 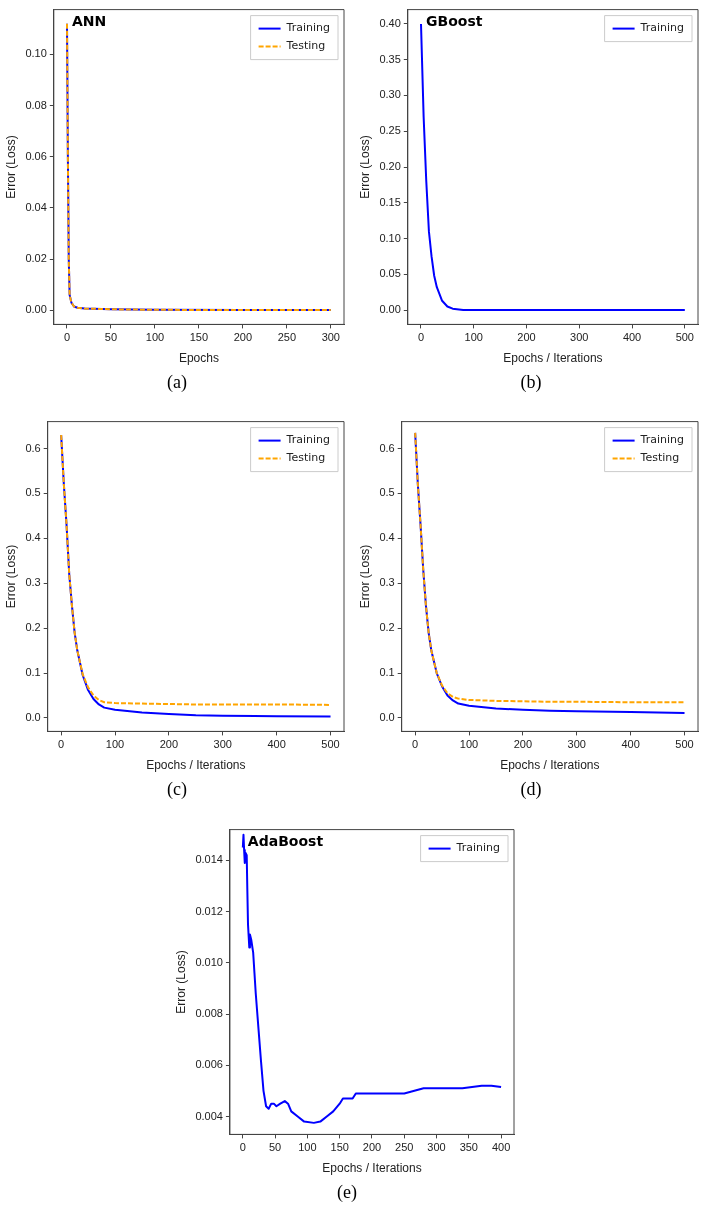 I want to click on y-tick-label: 0.40, so click(x=390, y=22).